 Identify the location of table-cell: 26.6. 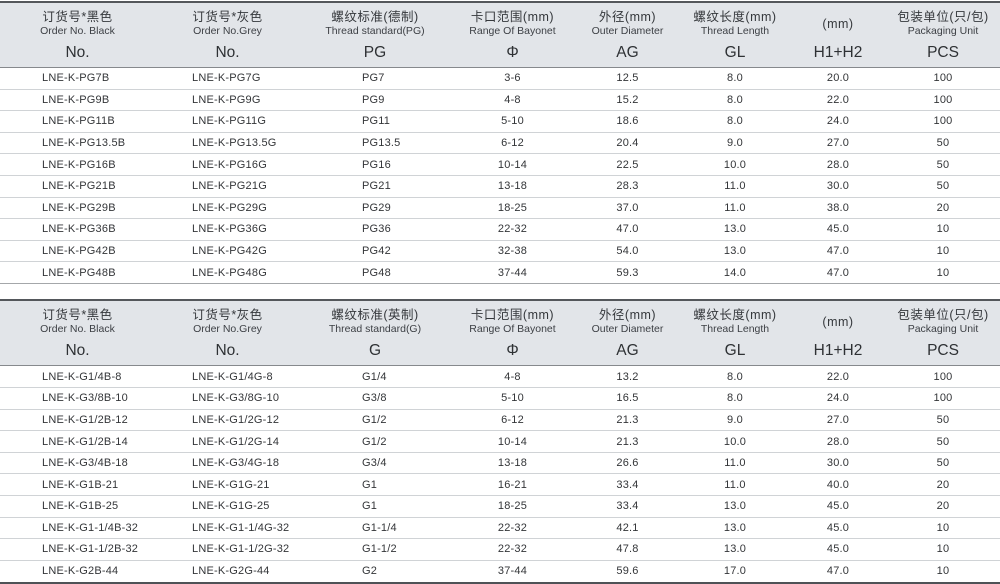
(627, 463).